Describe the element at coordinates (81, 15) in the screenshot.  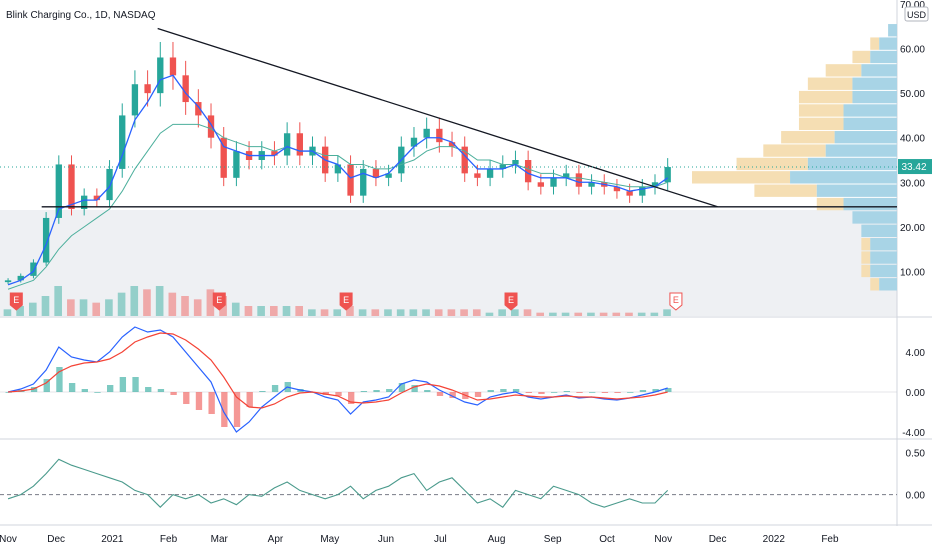
I see `chart-title: Blink Charging Co., 1D, NASDAQ` at that location.